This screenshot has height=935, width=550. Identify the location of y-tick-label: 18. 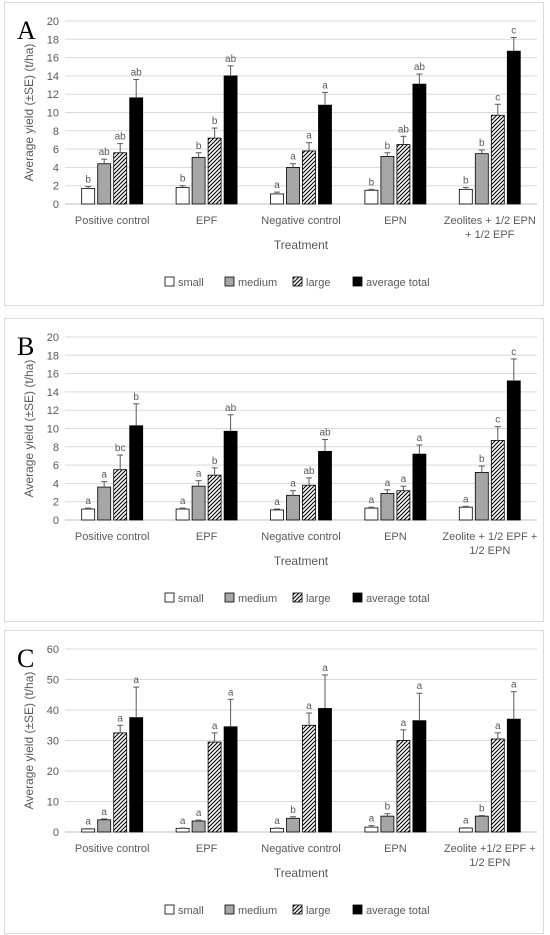
(53, 40).